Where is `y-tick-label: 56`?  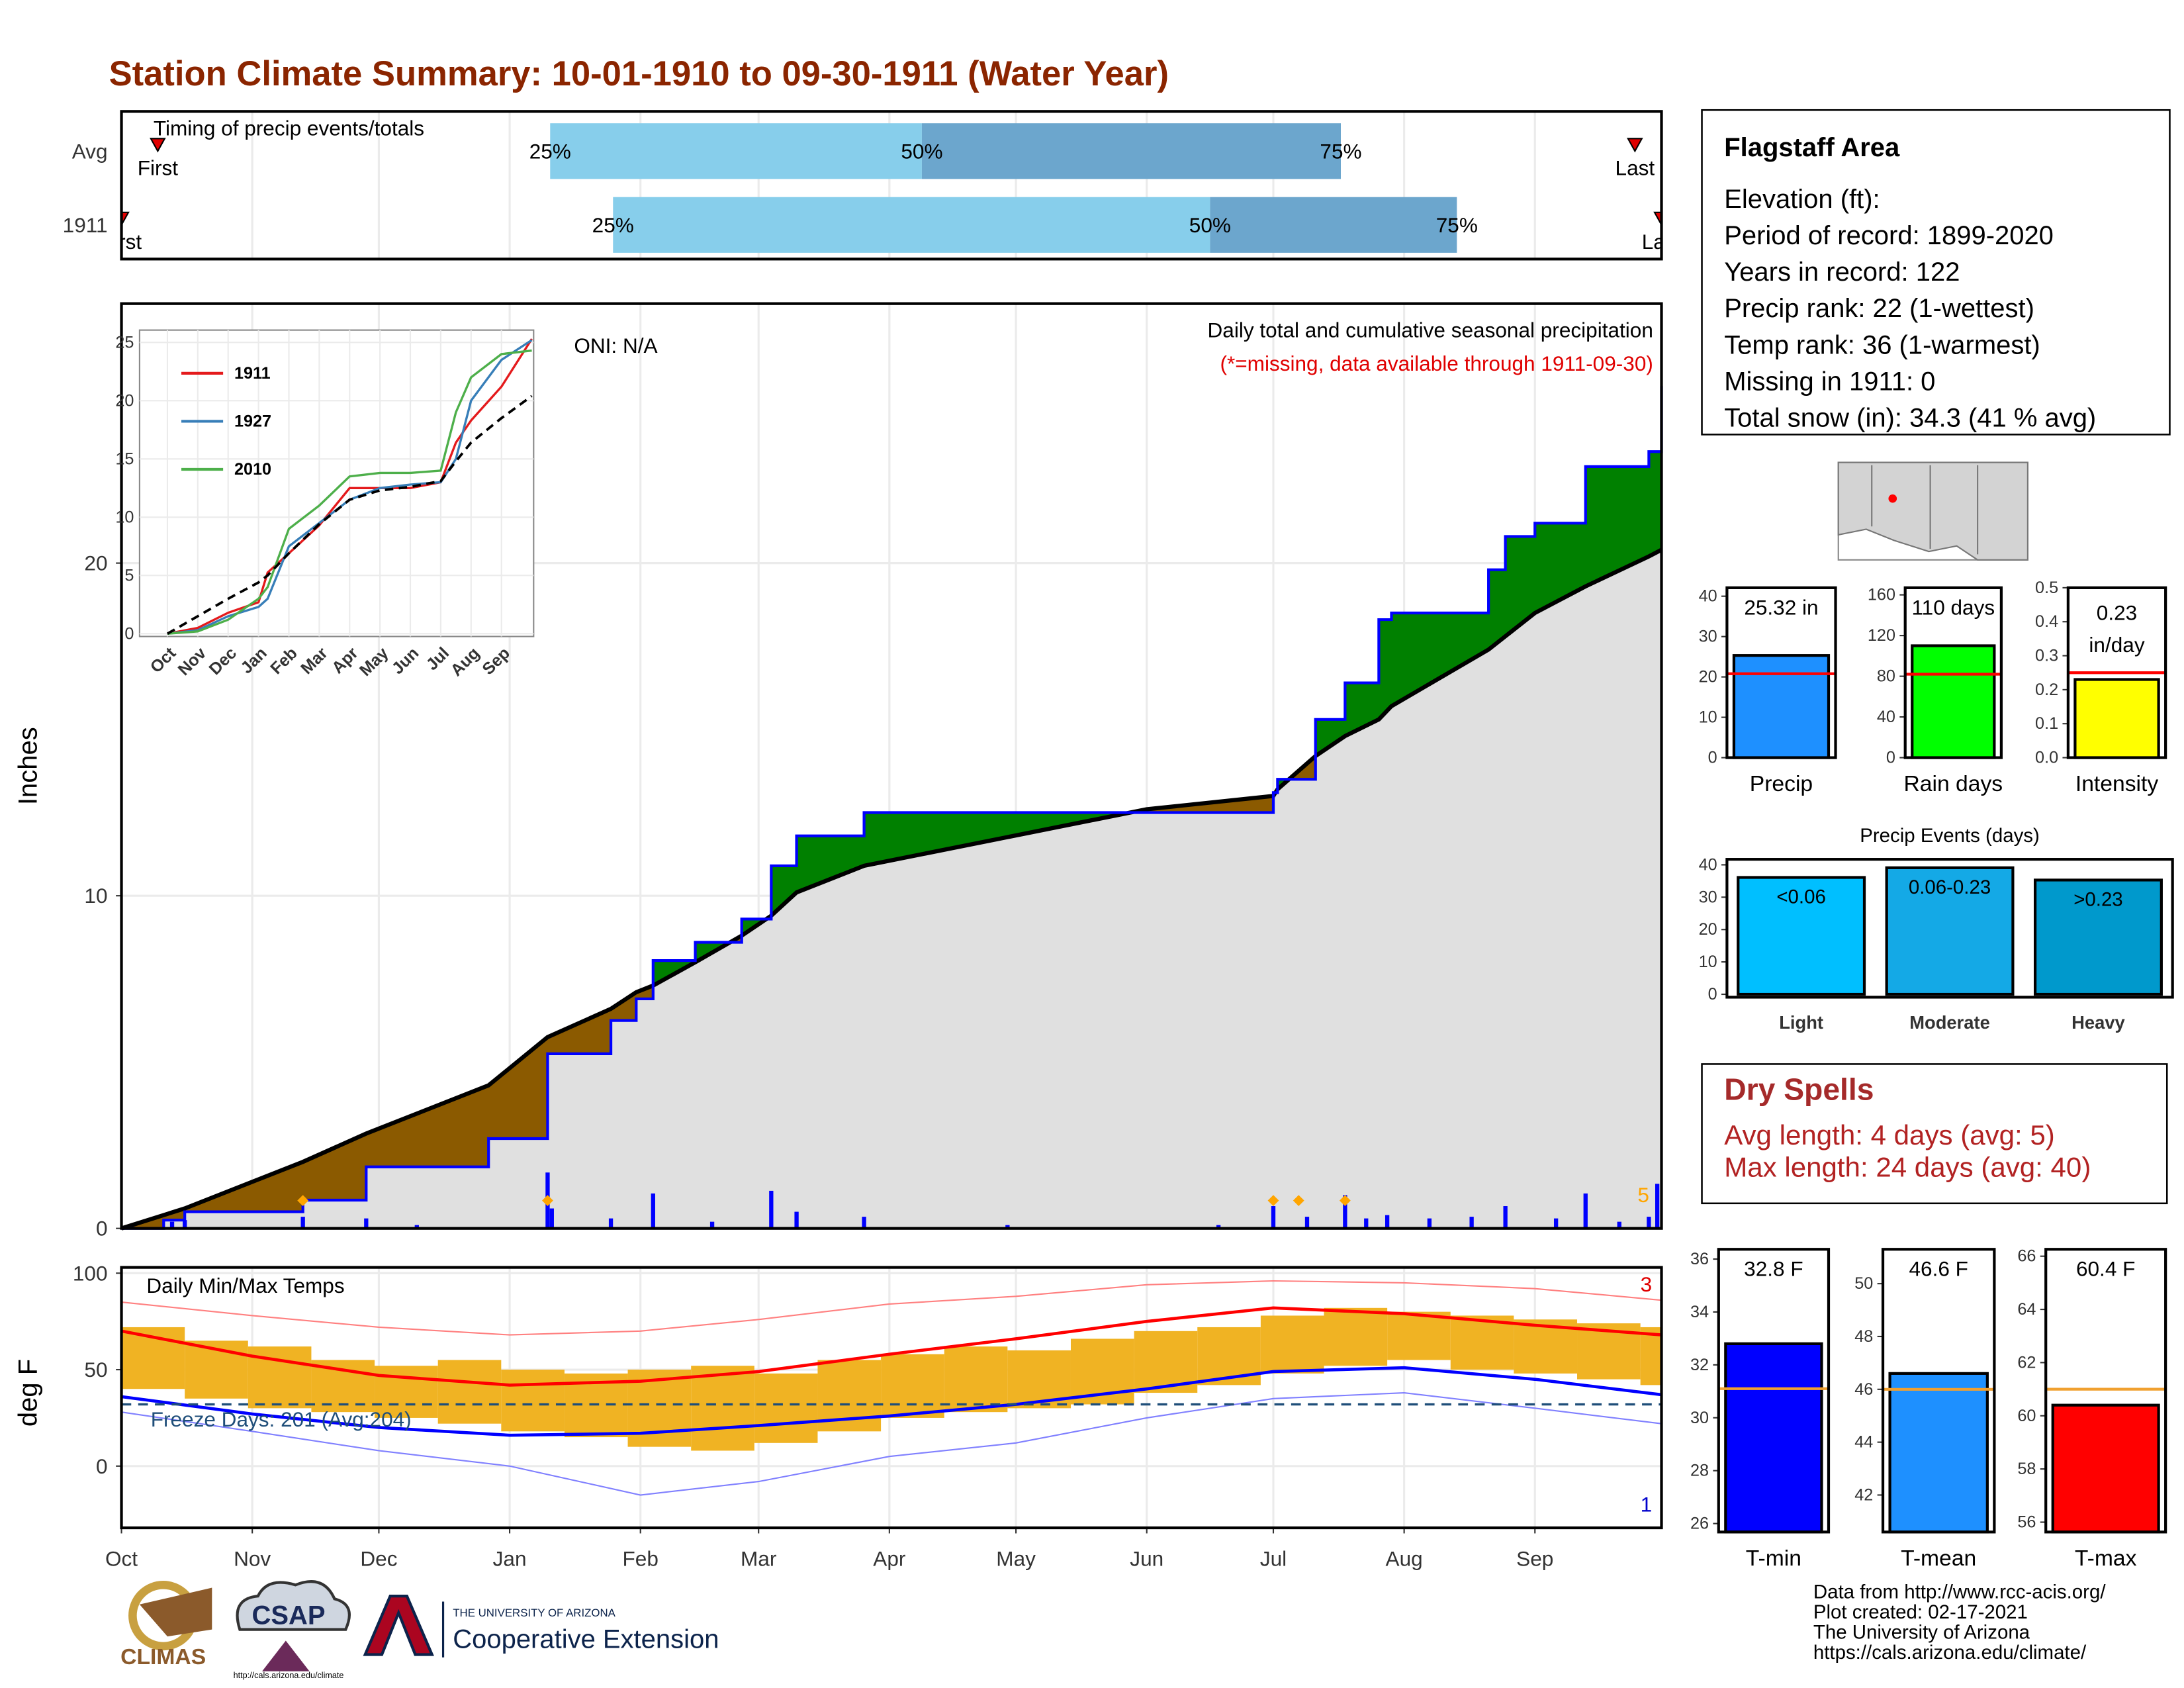 y-tick-label: 56 is located at coordinates (2026, 1522).